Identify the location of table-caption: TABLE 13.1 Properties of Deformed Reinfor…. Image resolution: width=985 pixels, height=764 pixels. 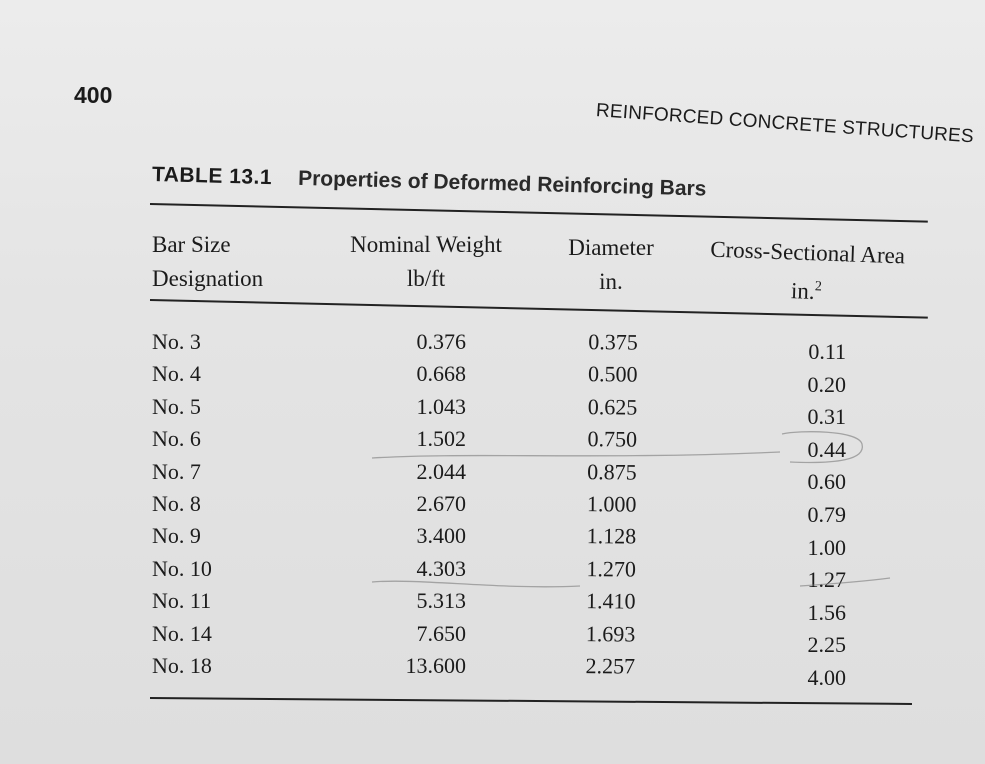
(429, 182).